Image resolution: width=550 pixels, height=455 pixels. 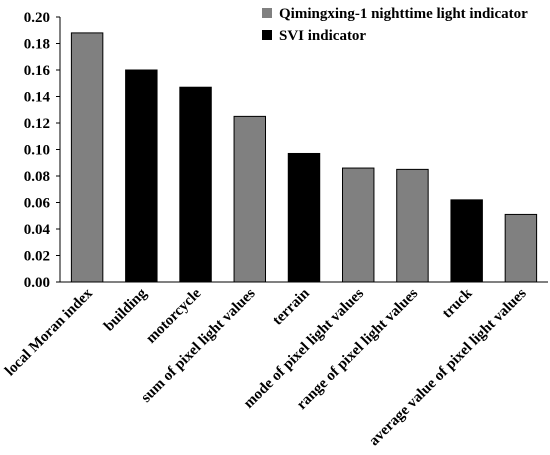 I want to click on y-tick-label: 0.12, so click(x=37, y=124).